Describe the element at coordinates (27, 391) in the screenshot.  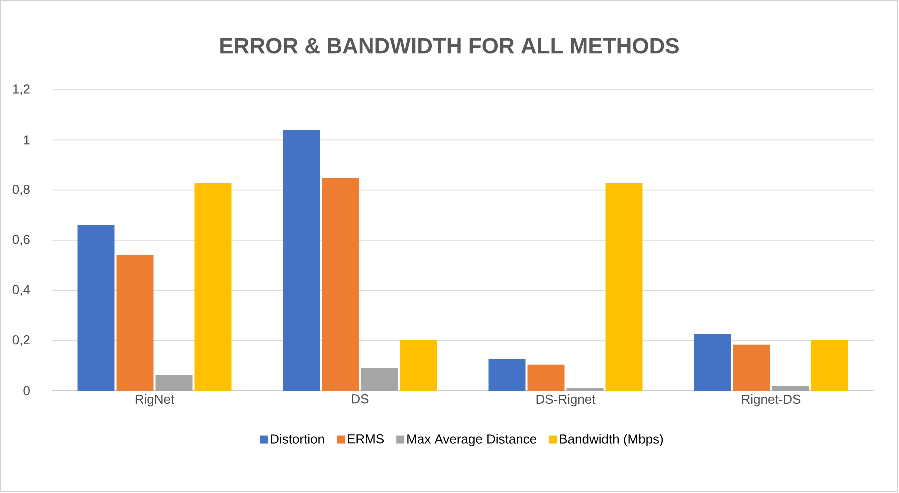
I see `y-tick-label: 0` at that location.